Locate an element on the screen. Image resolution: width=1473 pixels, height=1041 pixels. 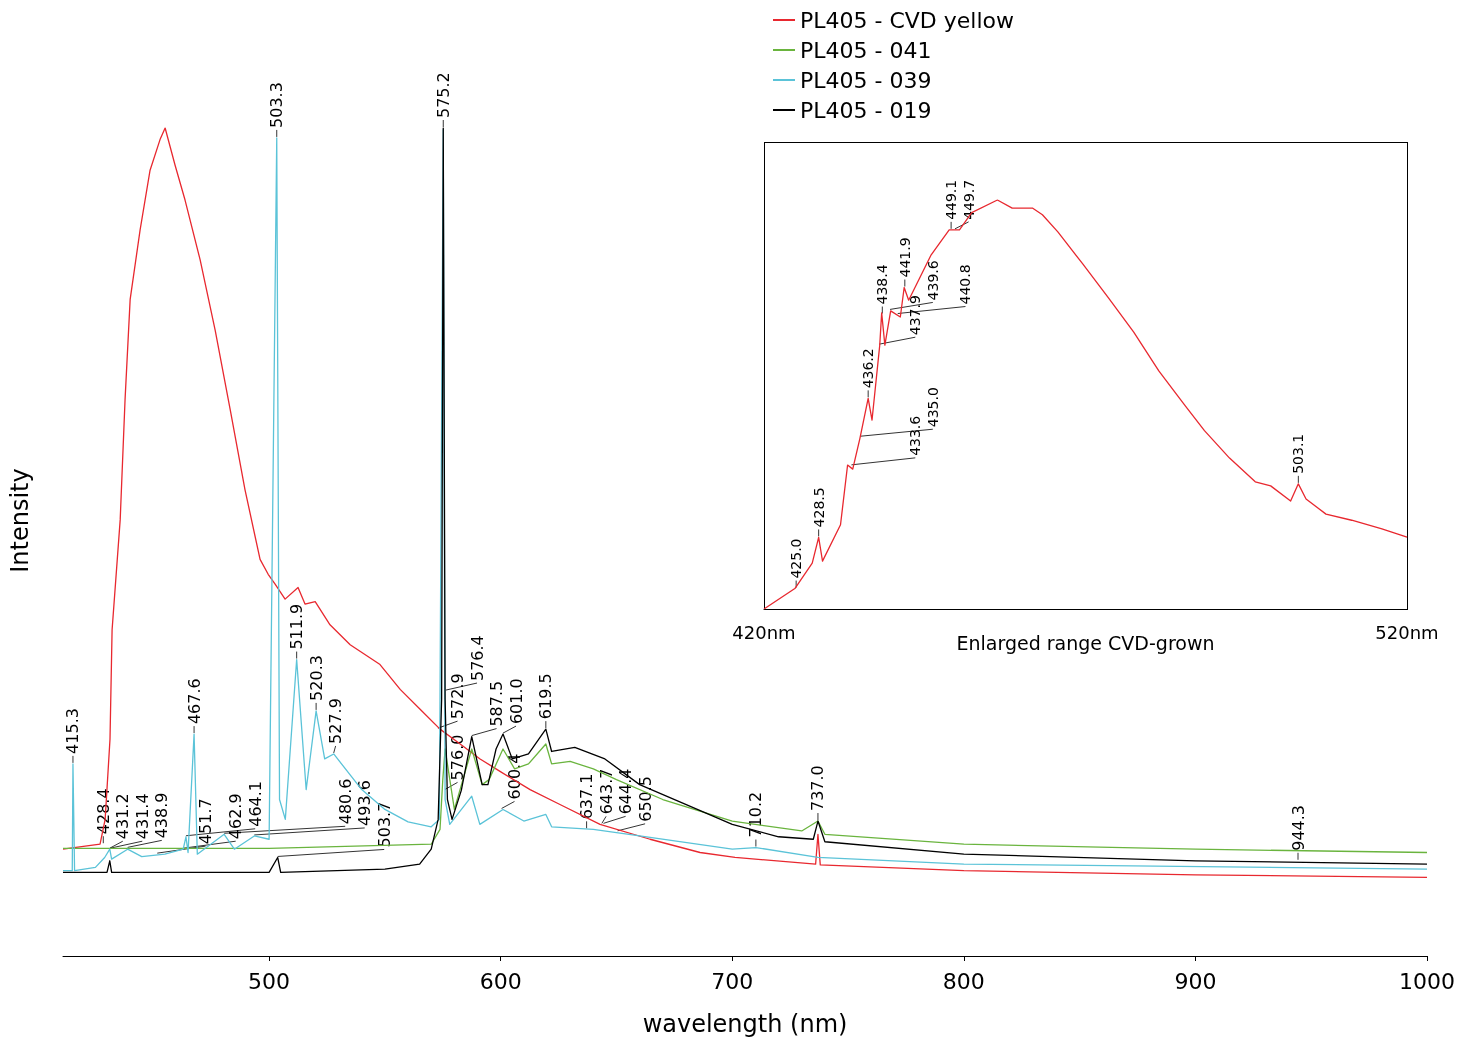
annotation: 428.5 is located at coordinates (818, 507).